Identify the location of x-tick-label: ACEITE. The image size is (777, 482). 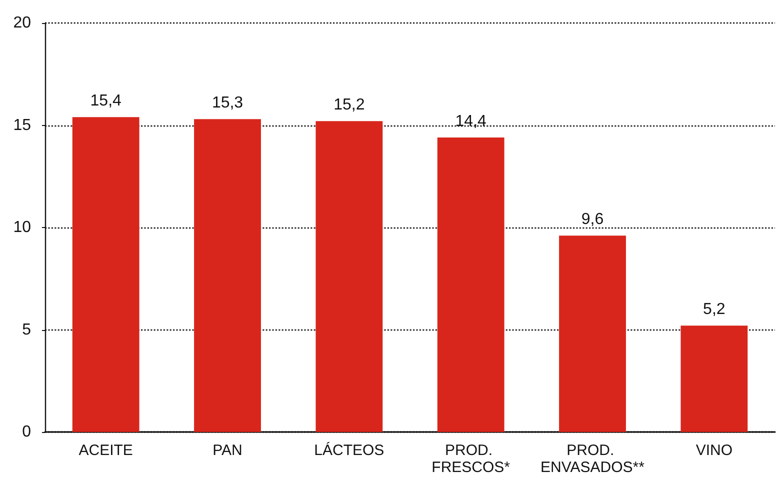
(105, 450).